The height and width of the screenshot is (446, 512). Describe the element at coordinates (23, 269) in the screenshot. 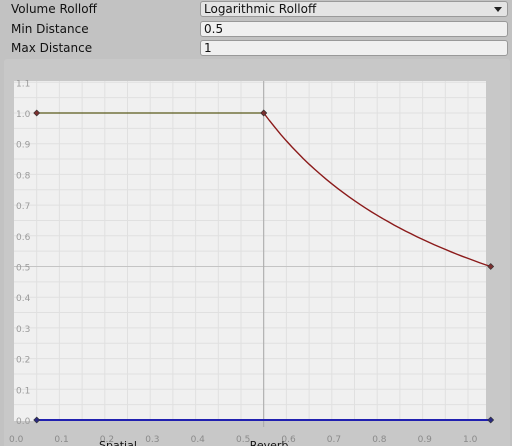

I see `y-tick-label: 0.5` at that location.